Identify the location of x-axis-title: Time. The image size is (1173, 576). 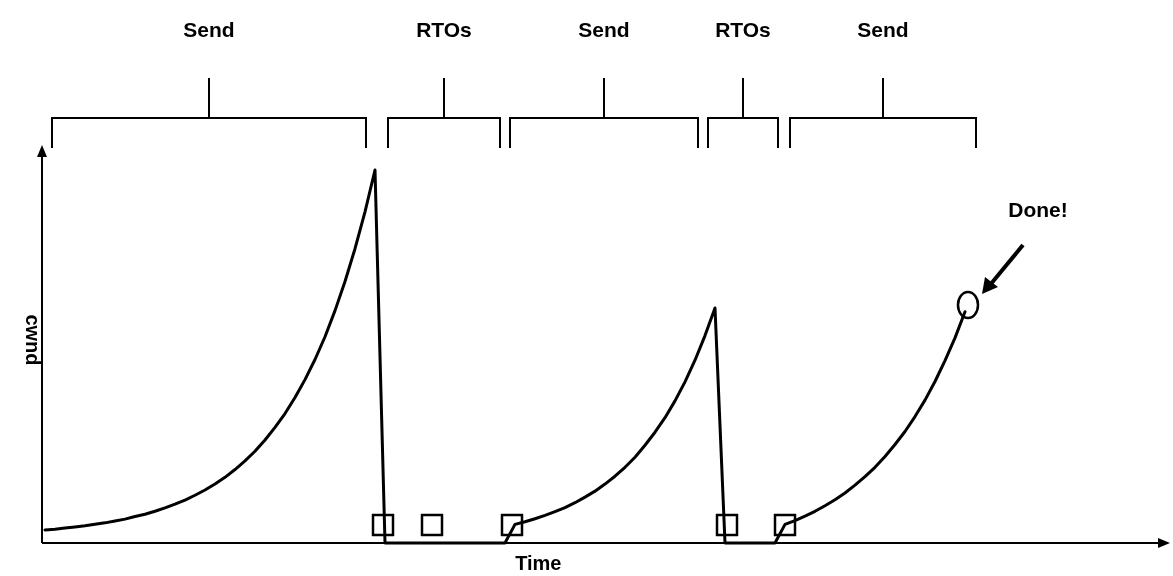
(538, 563).